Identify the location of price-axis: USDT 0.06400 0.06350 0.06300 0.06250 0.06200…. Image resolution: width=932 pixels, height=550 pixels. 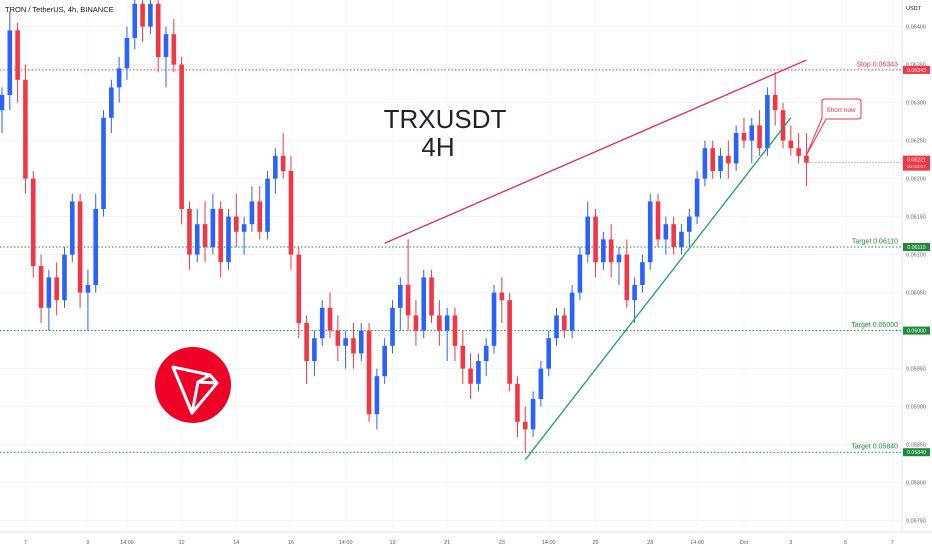
(916, 265).